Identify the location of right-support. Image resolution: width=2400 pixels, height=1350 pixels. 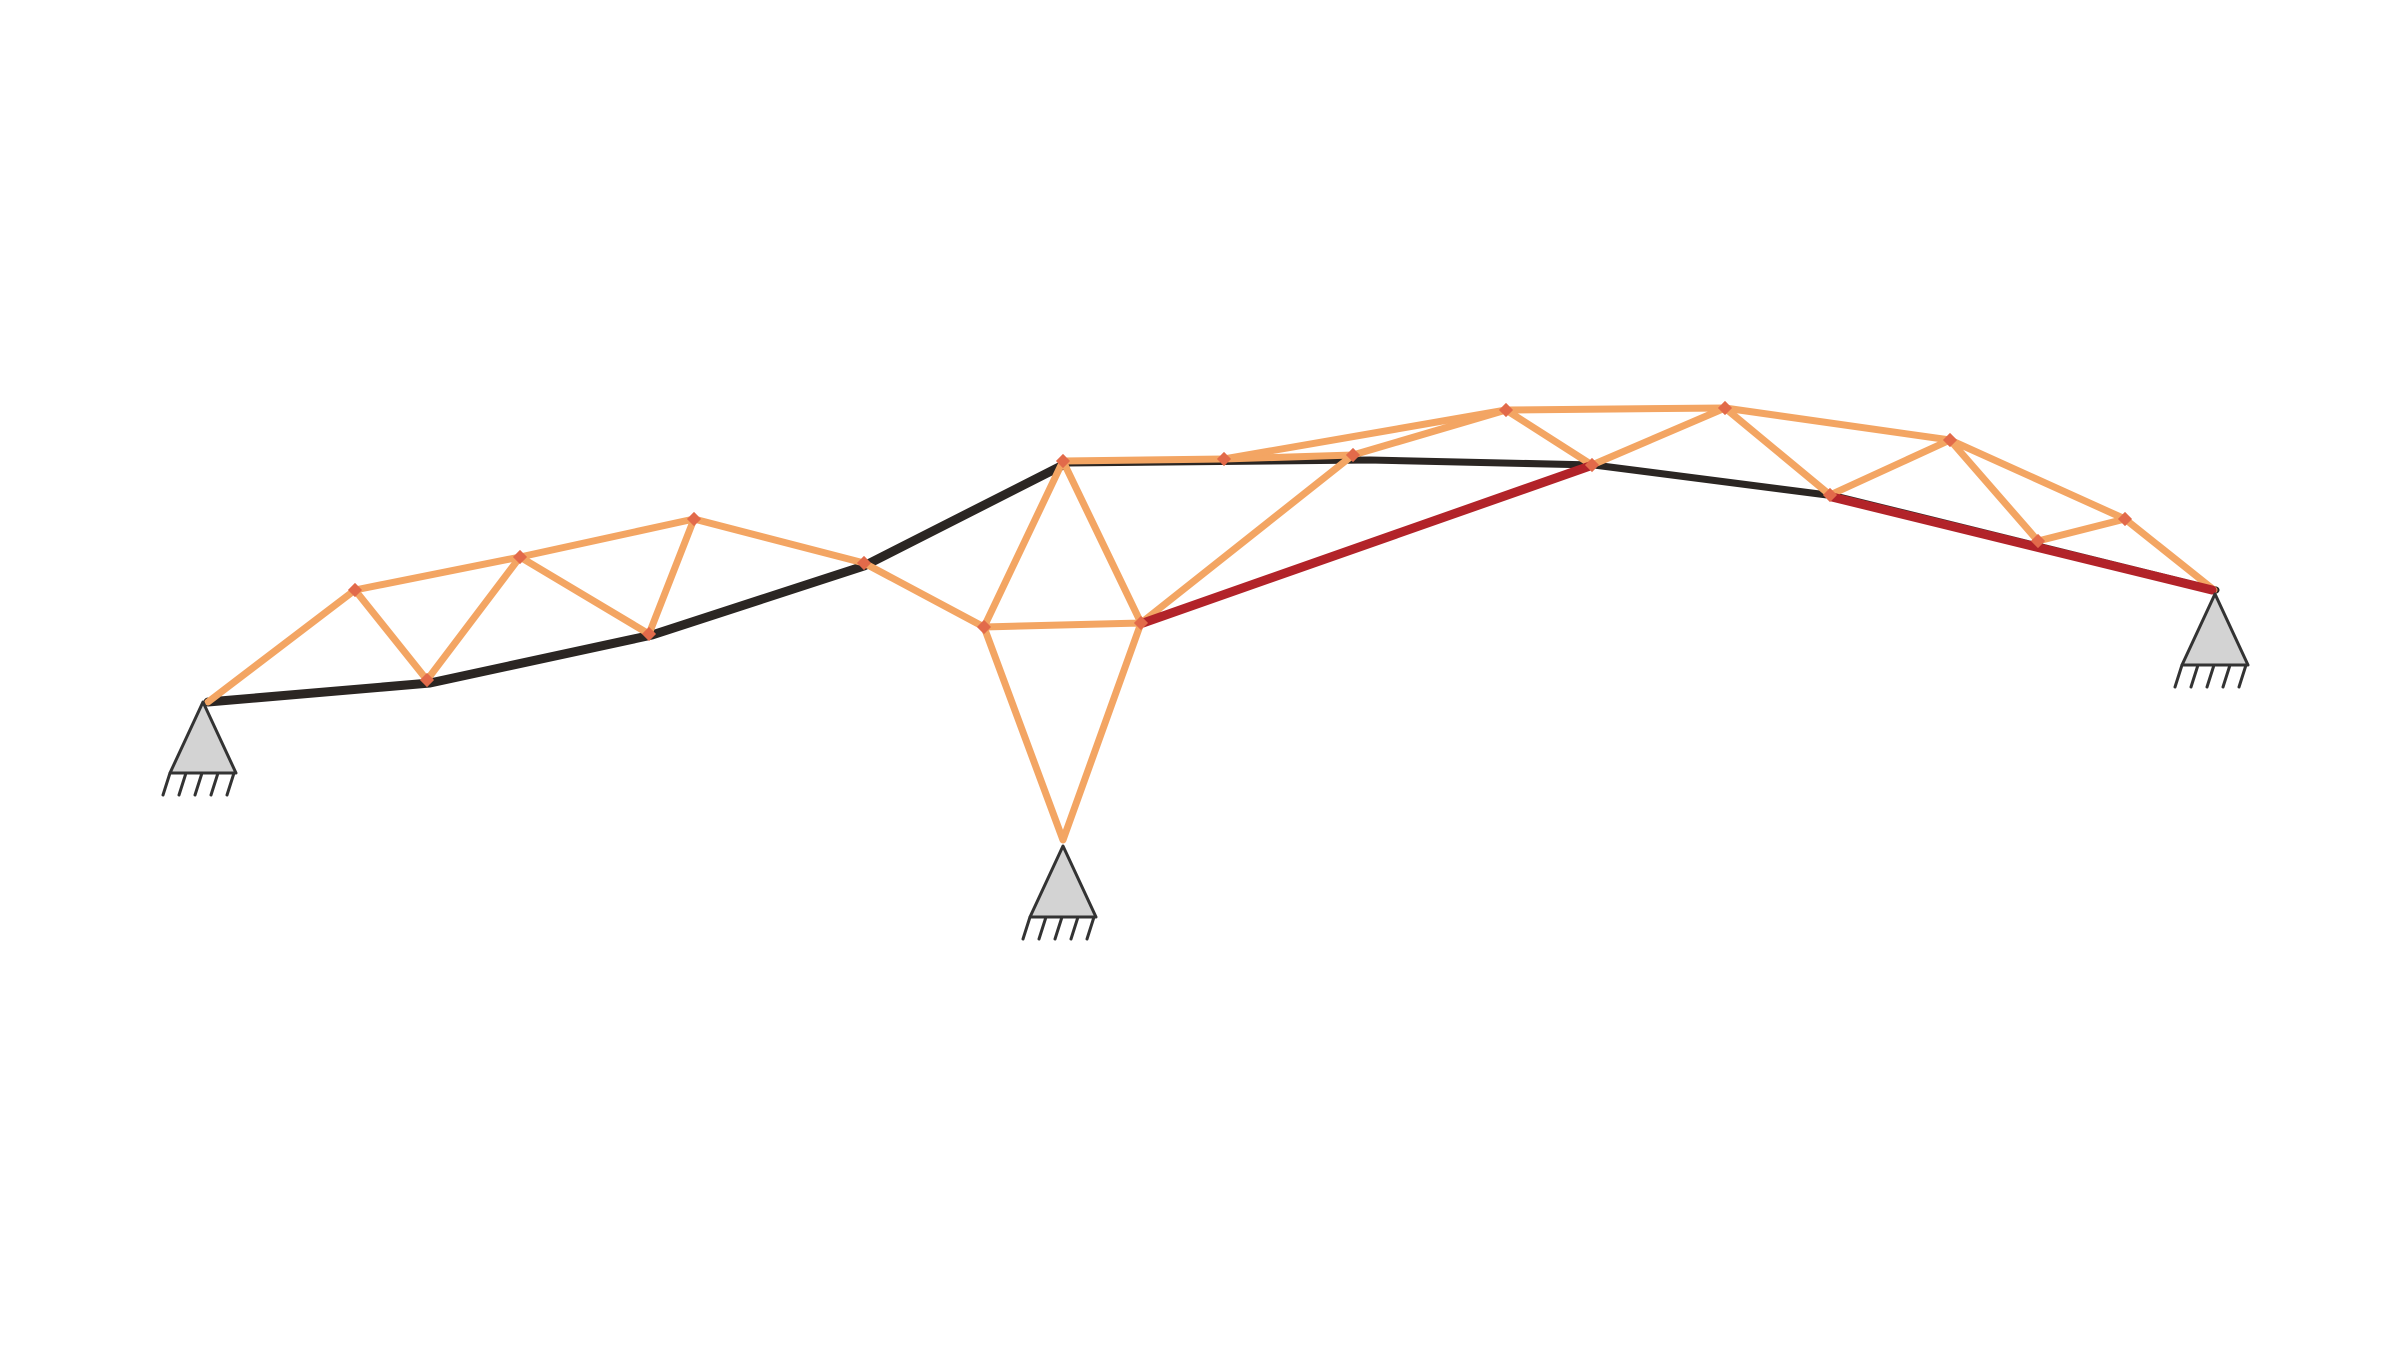
(2211, 640).